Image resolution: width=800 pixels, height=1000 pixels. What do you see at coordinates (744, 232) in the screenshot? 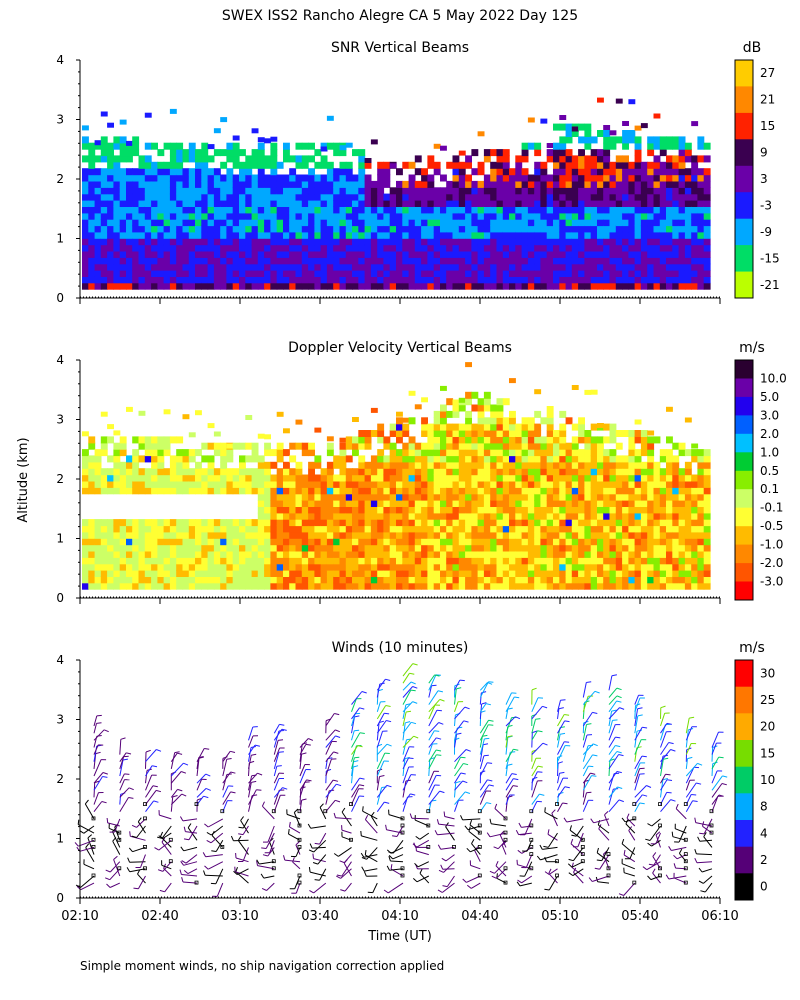
I see `snr-colorbar-swatch` at bounding box center [744, 232].